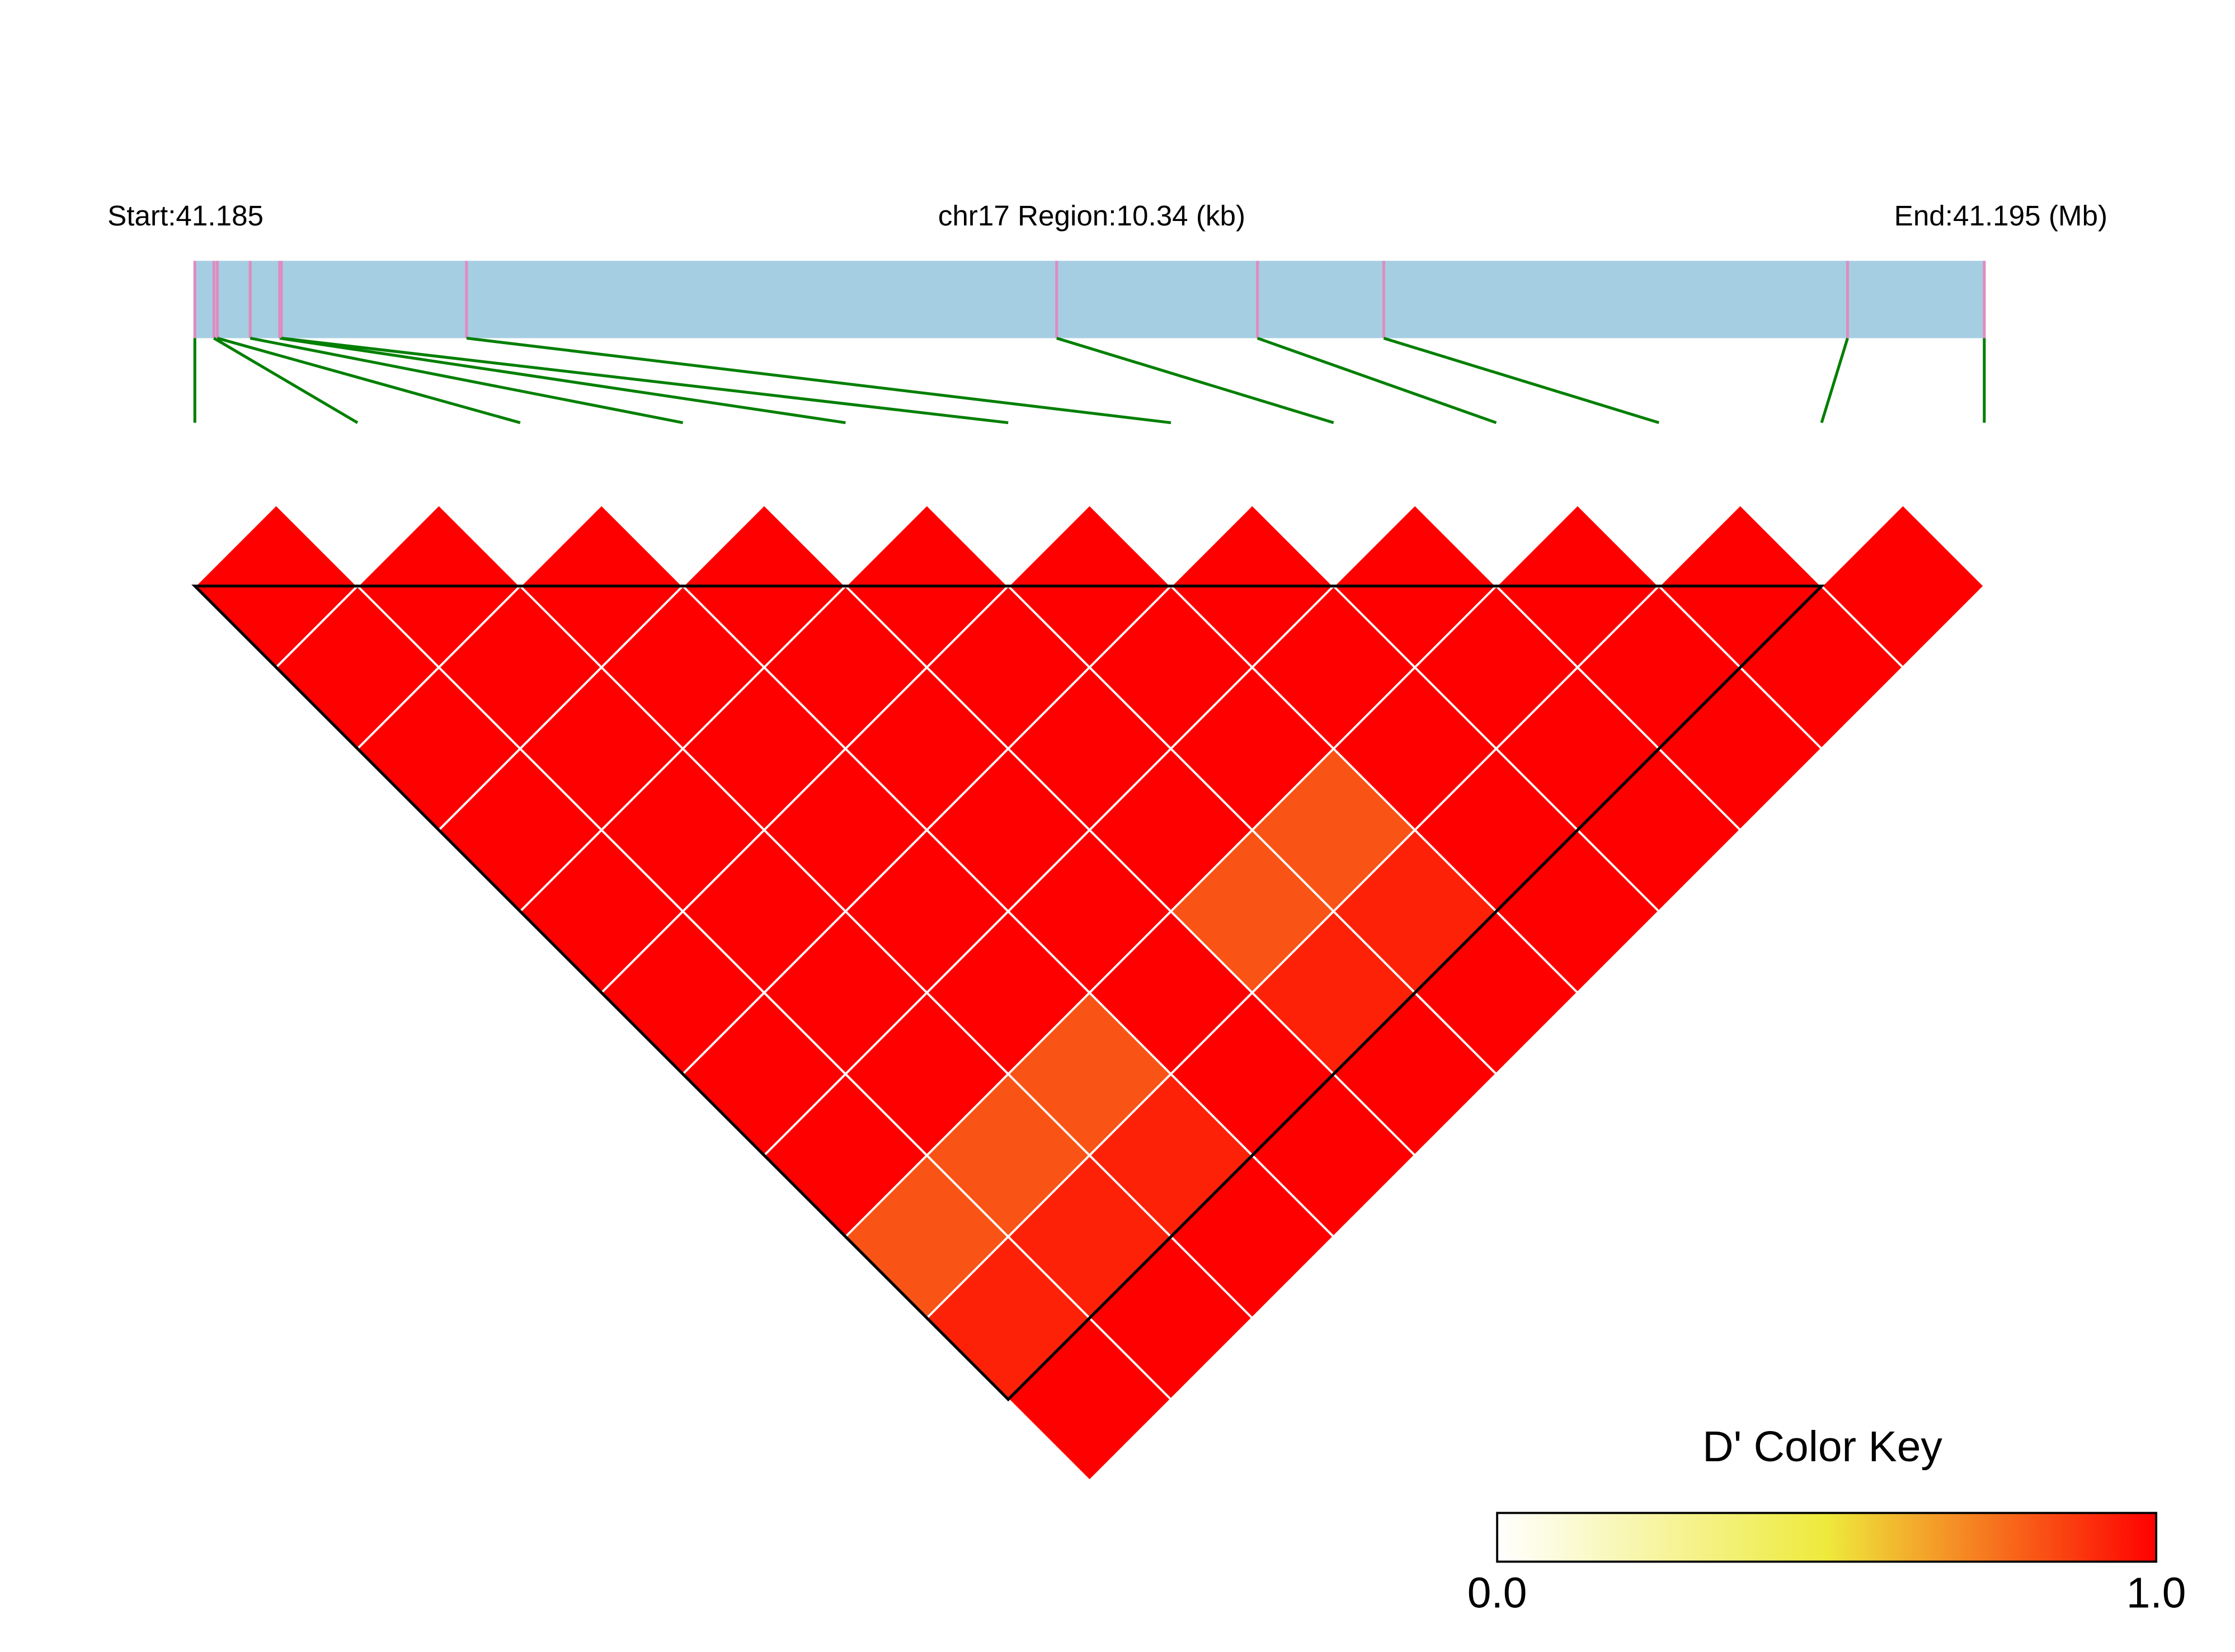 Image resolution: width=2235 pixels, height=1652 pixels. I want to click on color-key, so click(1827, 1537).